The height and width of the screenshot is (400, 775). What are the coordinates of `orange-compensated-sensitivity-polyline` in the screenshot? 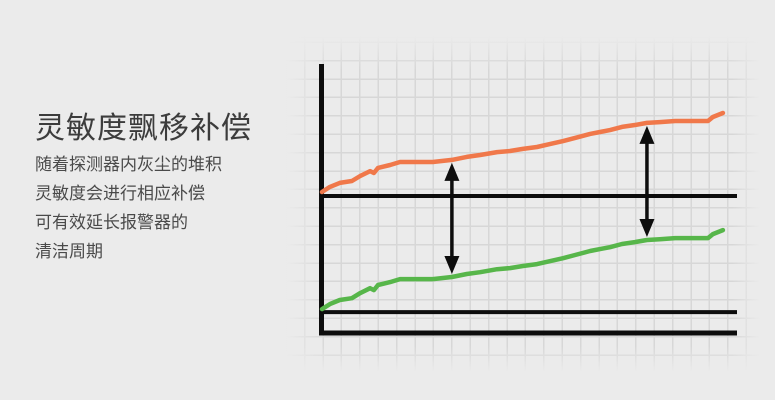 It's located at (522, 152).